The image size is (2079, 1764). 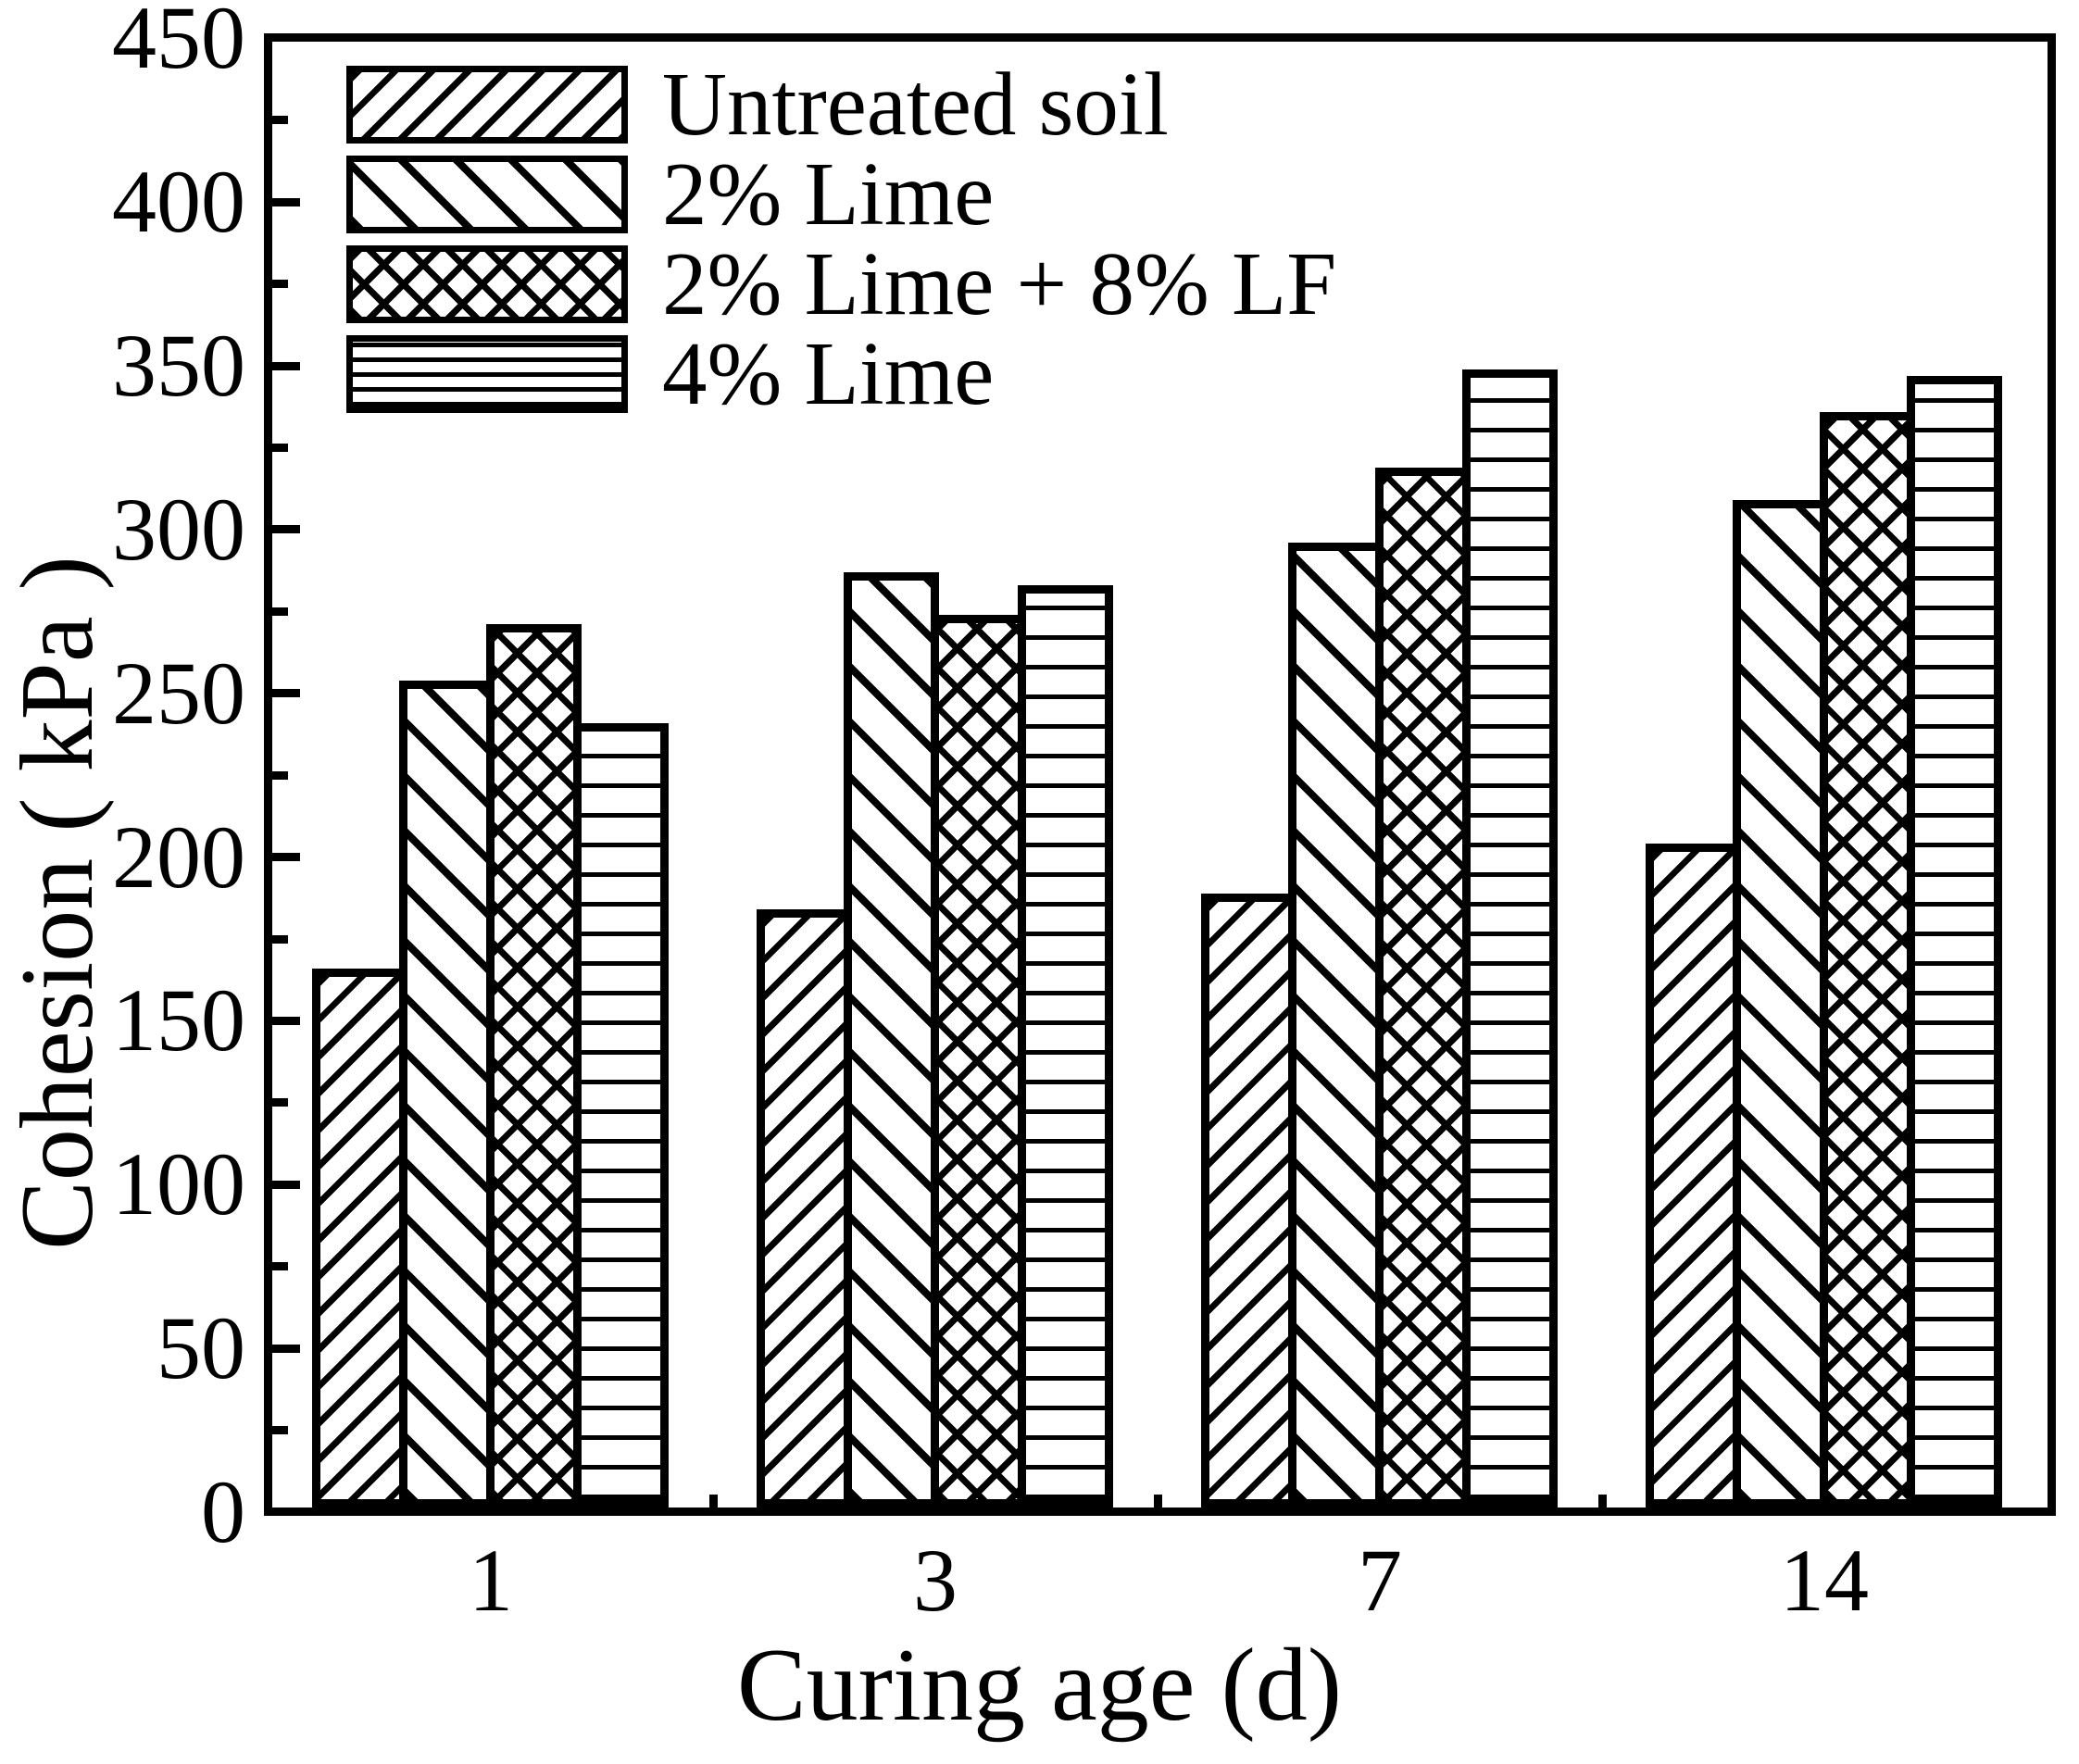 I want to click on x-tick-label: 3, so click(x=935, y=1581).